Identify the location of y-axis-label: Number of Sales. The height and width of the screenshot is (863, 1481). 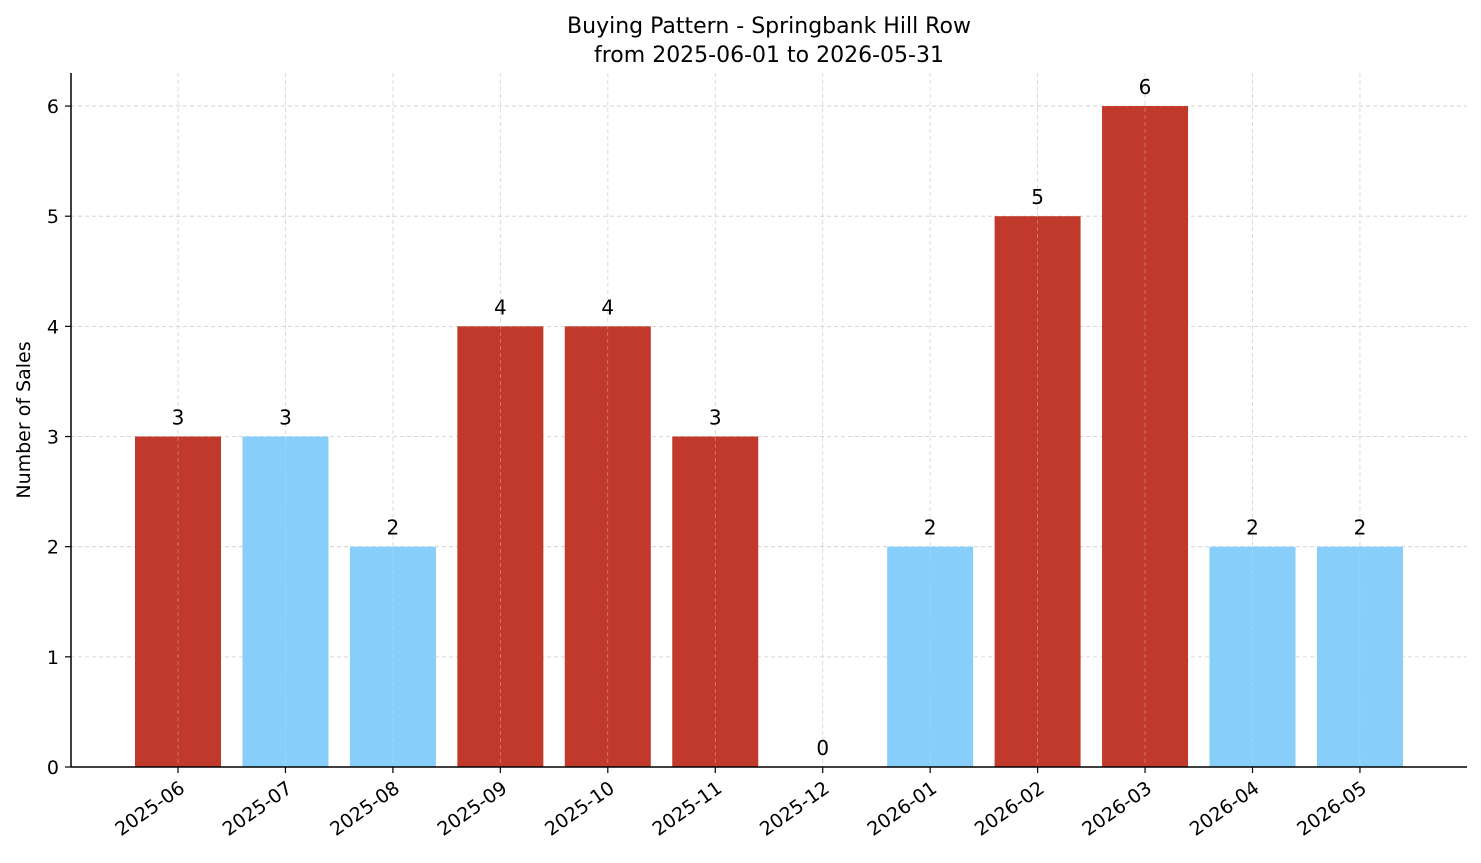
(24, 419).